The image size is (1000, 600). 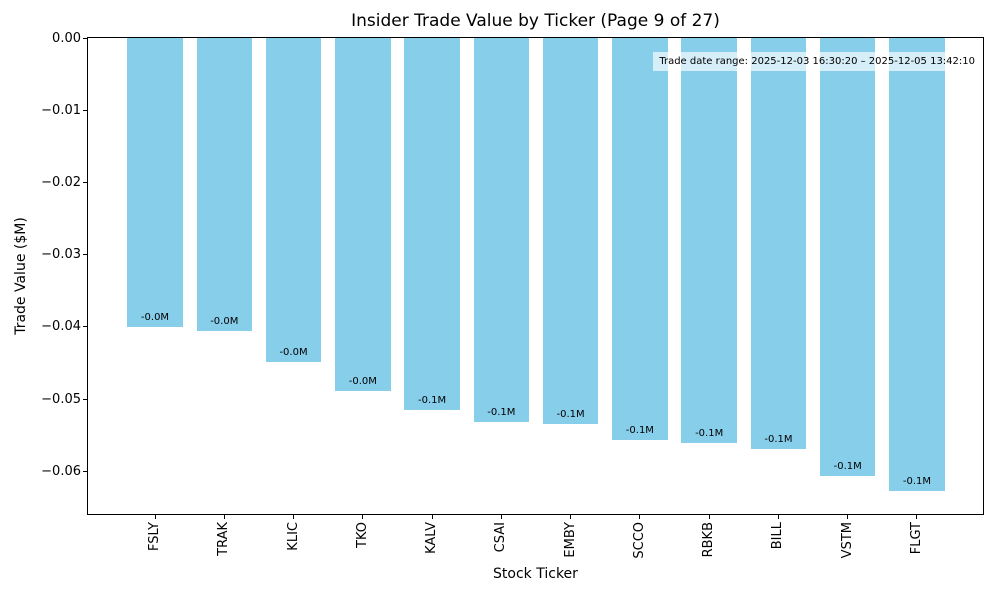 What do you see at coordinates (362, 535) in the screenshot?
I see `x-tick-label: TKO` at bounding box center [362, 535].